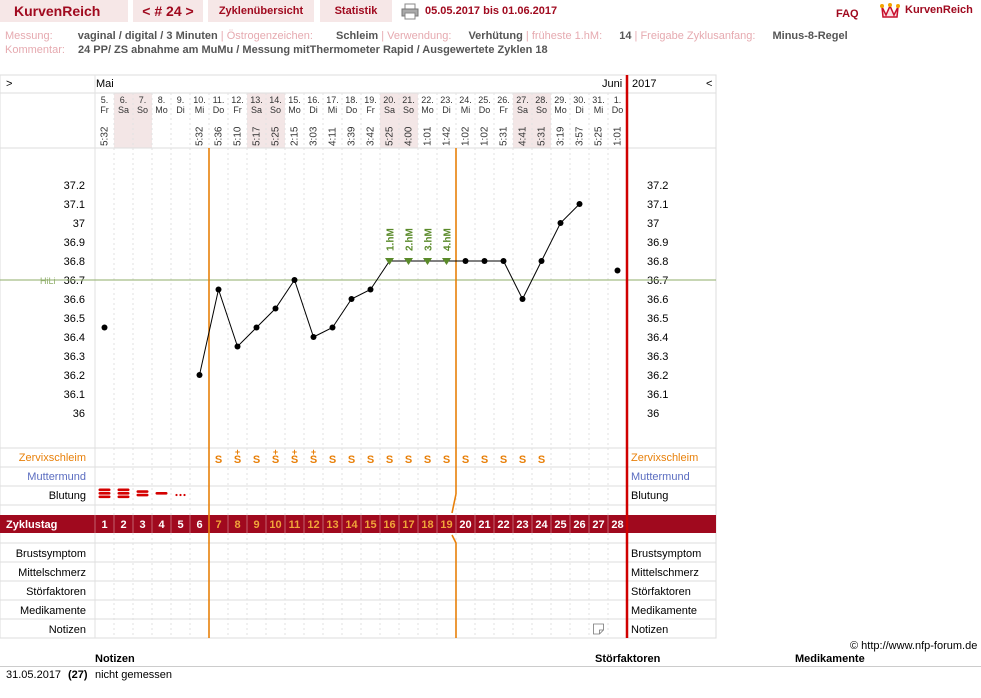 This screenshot has height=698, width=981. What do you see at coordinates (939, 10) in the screenshot?
I see `logo-text: KurvenReich` at bounding box center [939, 10].